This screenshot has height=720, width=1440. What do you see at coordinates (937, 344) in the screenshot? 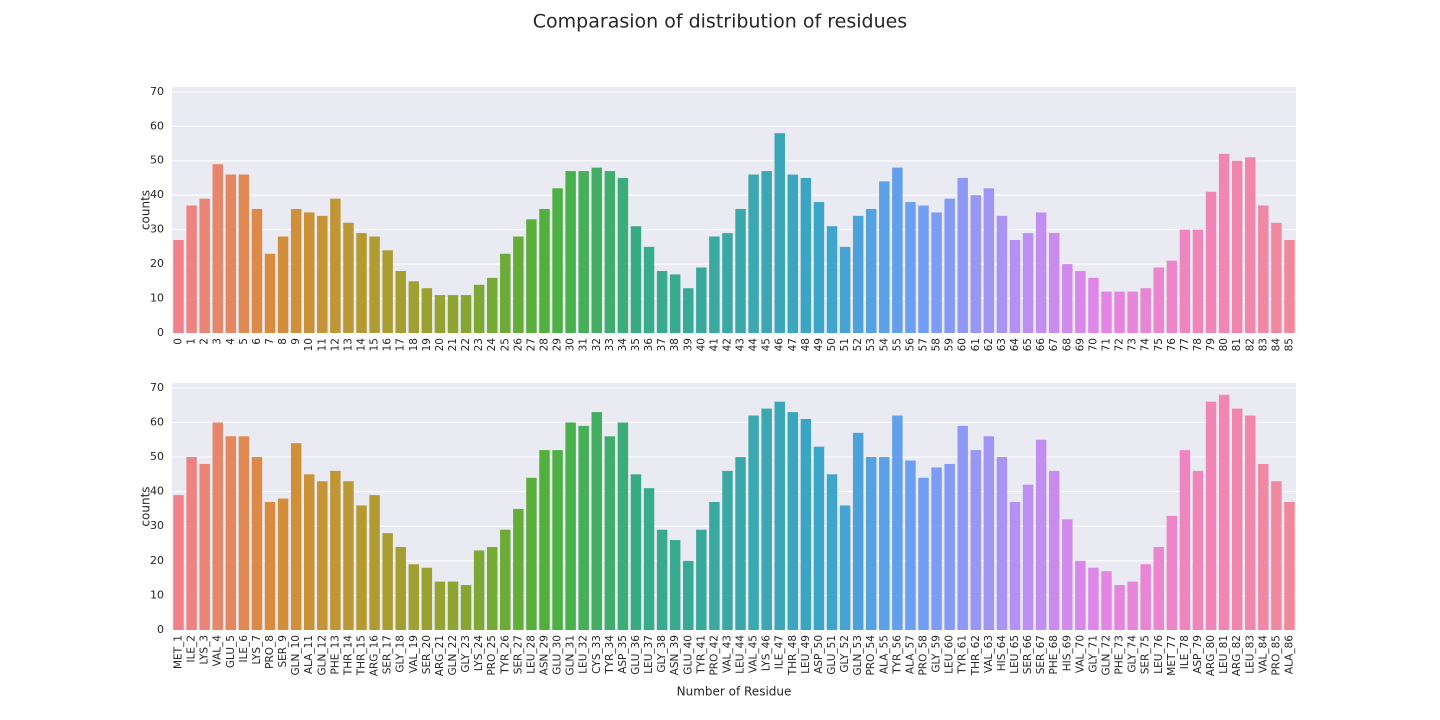
I see `x-tick-label: 58` at bounding box center [937, 344].